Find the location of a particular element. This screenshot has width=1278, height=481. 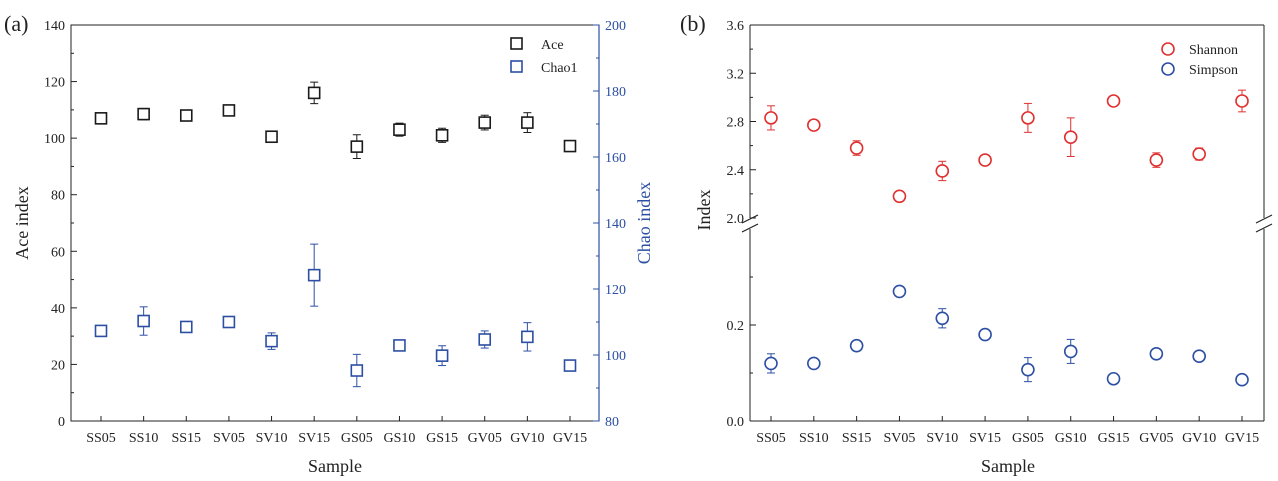

legend-label: Shannon is located at coordinates (1213, 50).